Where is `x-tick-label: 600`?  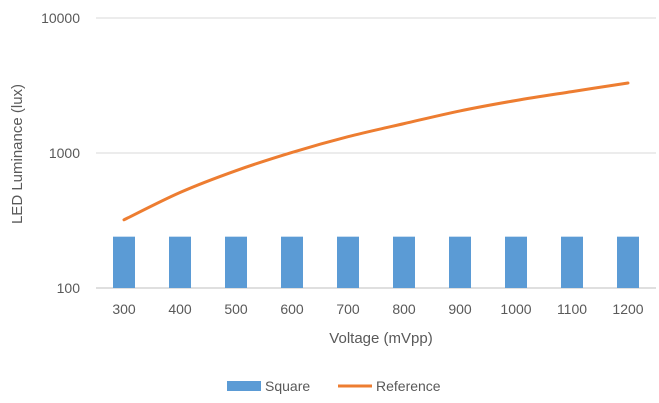 x-tick-label: 600 is located at coordinates (292, 309).